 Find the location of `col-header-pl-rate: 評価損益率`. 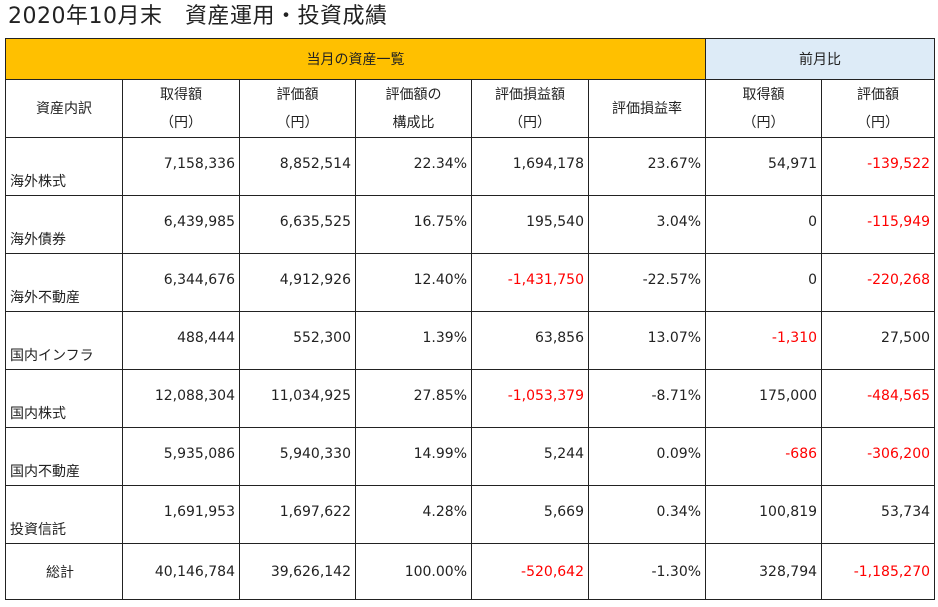

col-header-pl-rate: 評価損益率 is located at coordinates (647, 108).